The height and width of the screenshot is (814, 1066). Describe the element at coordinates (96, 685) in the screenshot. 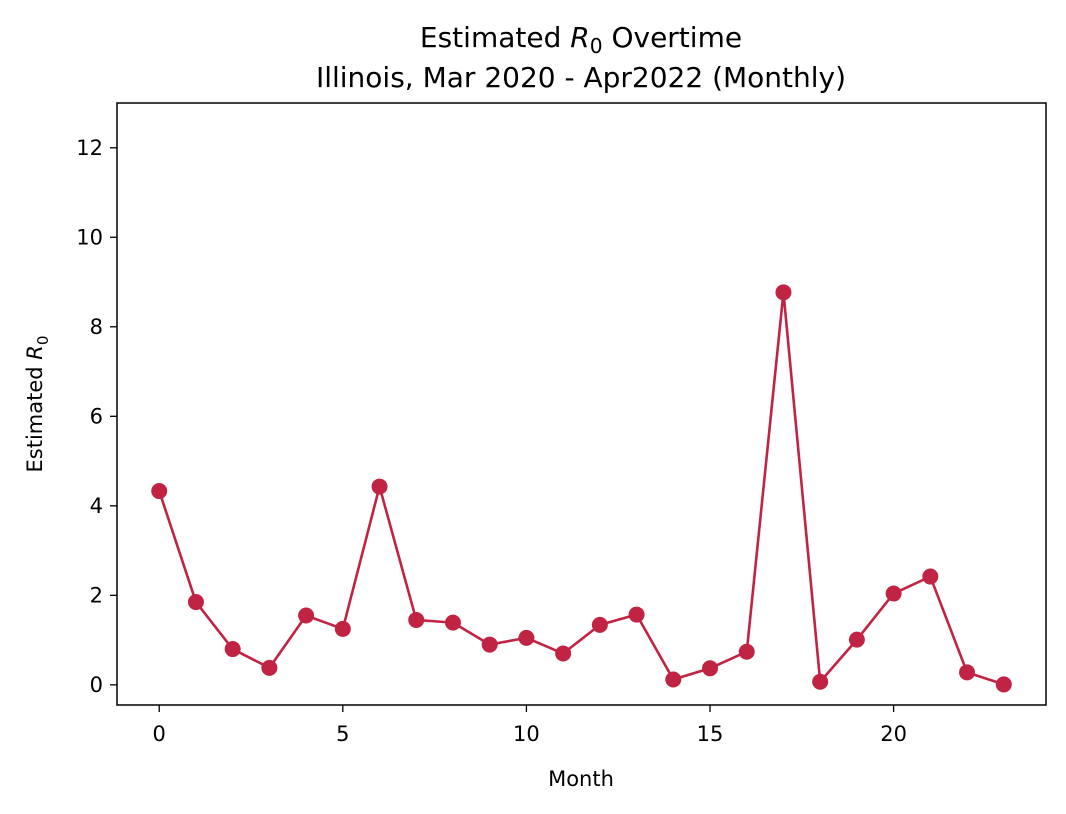

I see `y-tick-label: 0` at that location.